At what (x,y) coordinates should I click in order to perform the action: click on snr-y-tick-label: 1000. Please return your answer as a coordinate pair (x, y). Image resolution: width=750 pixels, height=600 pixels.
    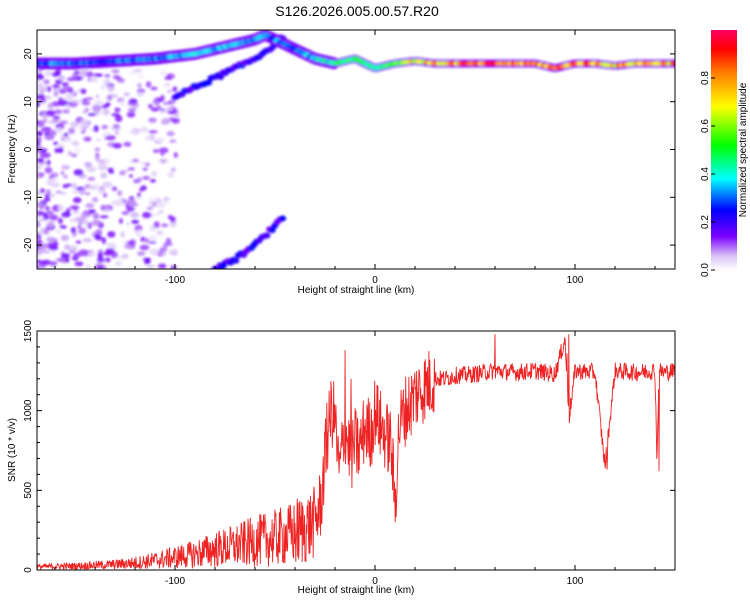
    Looking at the image, I should click on (28, 410).